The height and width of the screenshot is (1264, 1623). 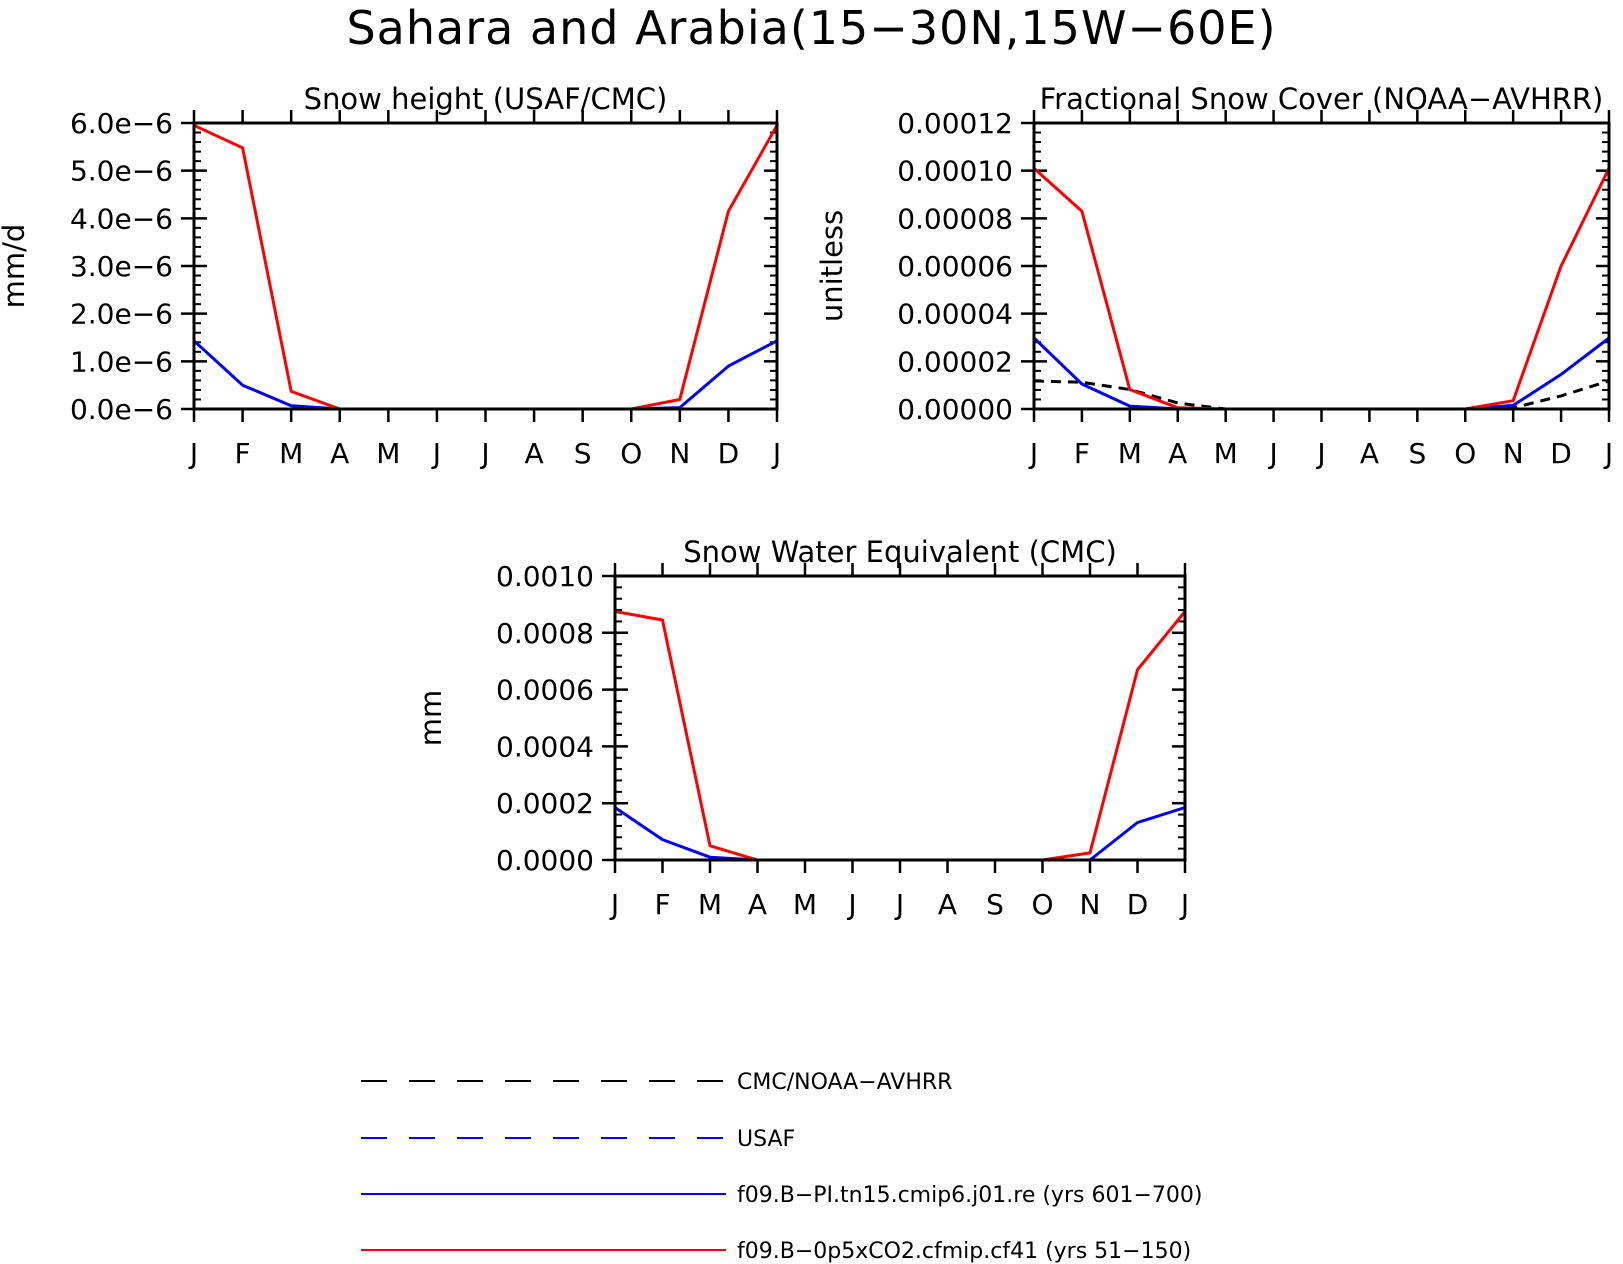 What do you see at coordinates (955, 123) in the screenshot?
I see `y-tick-label: 0.00012` at bounding box center [955, 123].